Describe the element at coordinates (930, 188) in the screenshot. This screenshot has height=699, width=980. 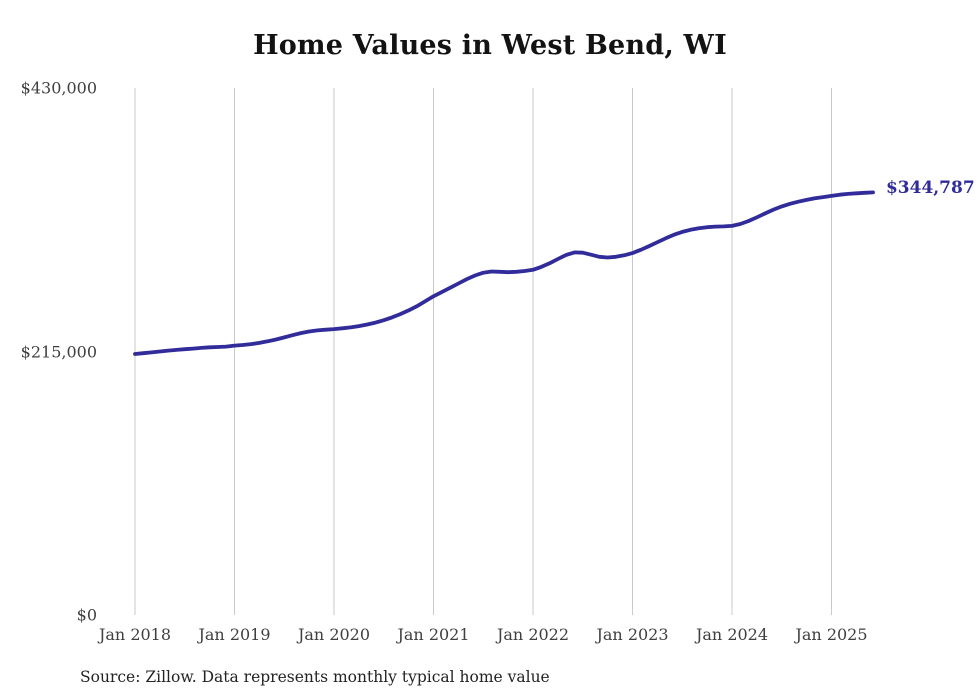
I see `last-value-label: $344,787` at that location.